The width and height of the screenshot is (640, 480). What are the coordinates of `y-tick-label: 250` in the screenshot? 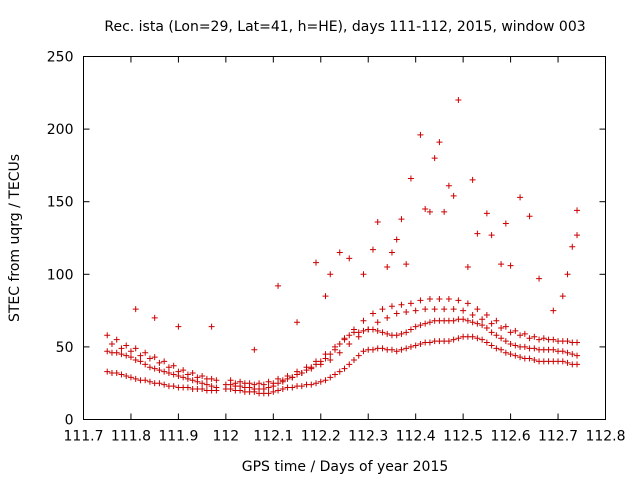 It's located at (60, 58).